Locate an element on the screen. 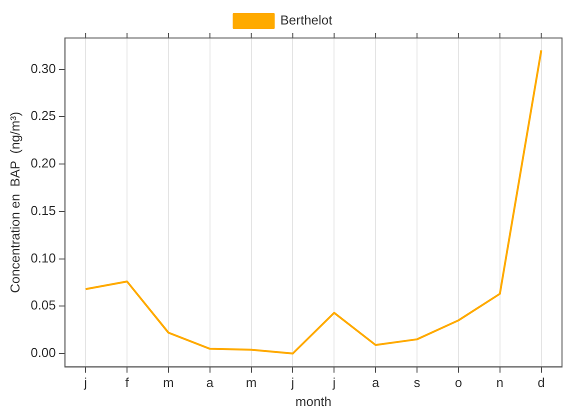 The image size is (576, 410). y-tick-label: 0.00 is located at coordinates (43, 352).